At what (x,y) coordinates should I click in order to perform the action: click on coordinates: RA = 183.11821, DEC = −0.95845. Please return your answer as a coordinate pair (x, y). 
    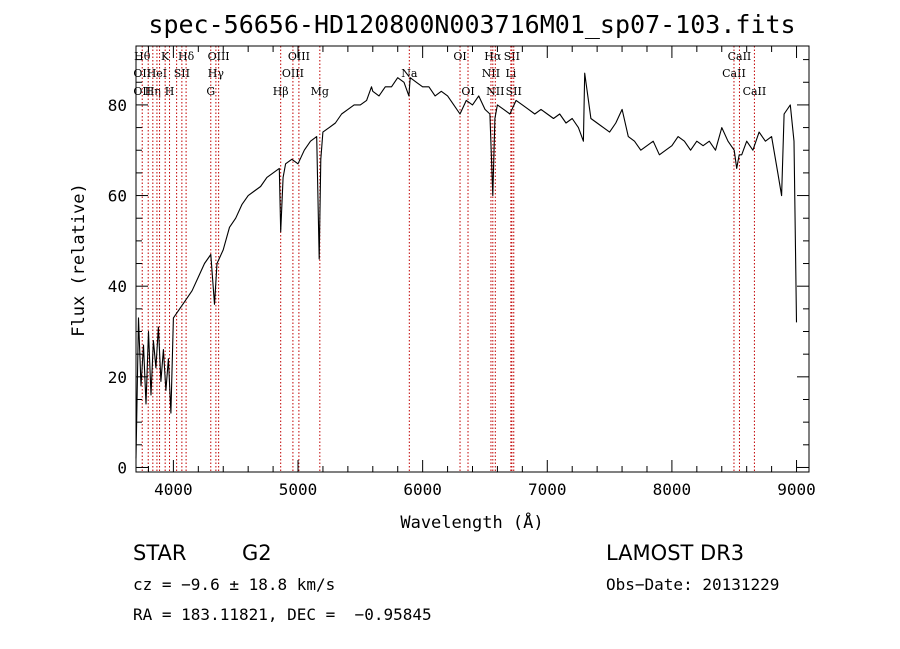
    Looking at the image, I should click on (282, 614).